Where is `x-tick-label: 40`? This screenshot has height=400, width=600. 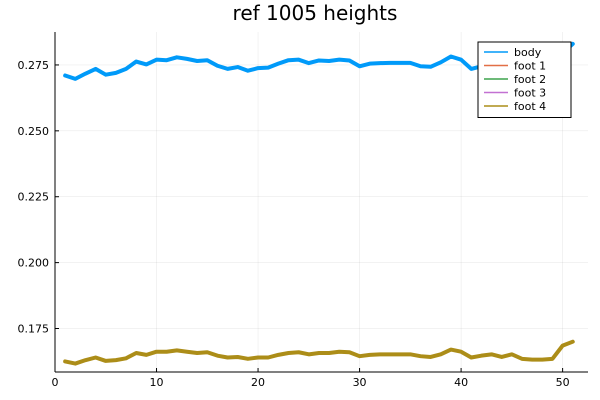
x-tick-label: 40 is located at coordinates (461, 382).